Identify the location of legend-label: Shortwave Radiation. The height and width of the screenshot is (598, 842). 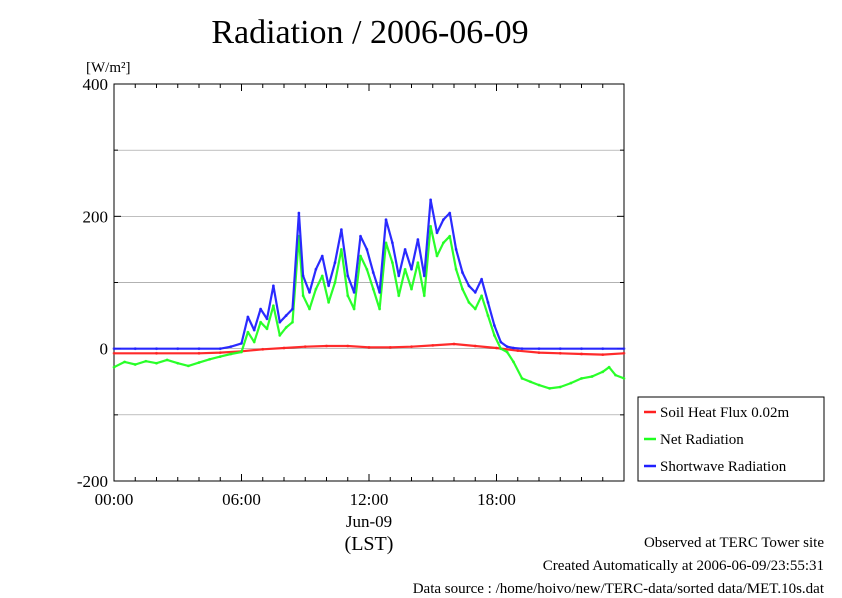
(723, 467).